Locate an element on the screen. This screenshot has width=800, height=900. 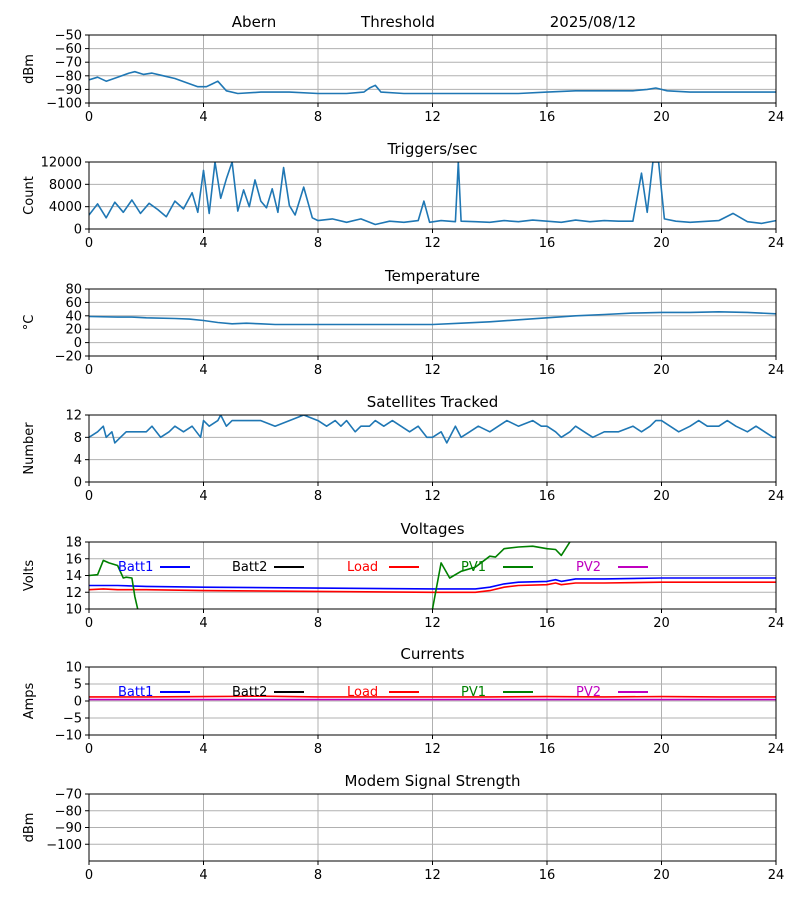
y-axis-label: Count is located at coordinates (29, 195).